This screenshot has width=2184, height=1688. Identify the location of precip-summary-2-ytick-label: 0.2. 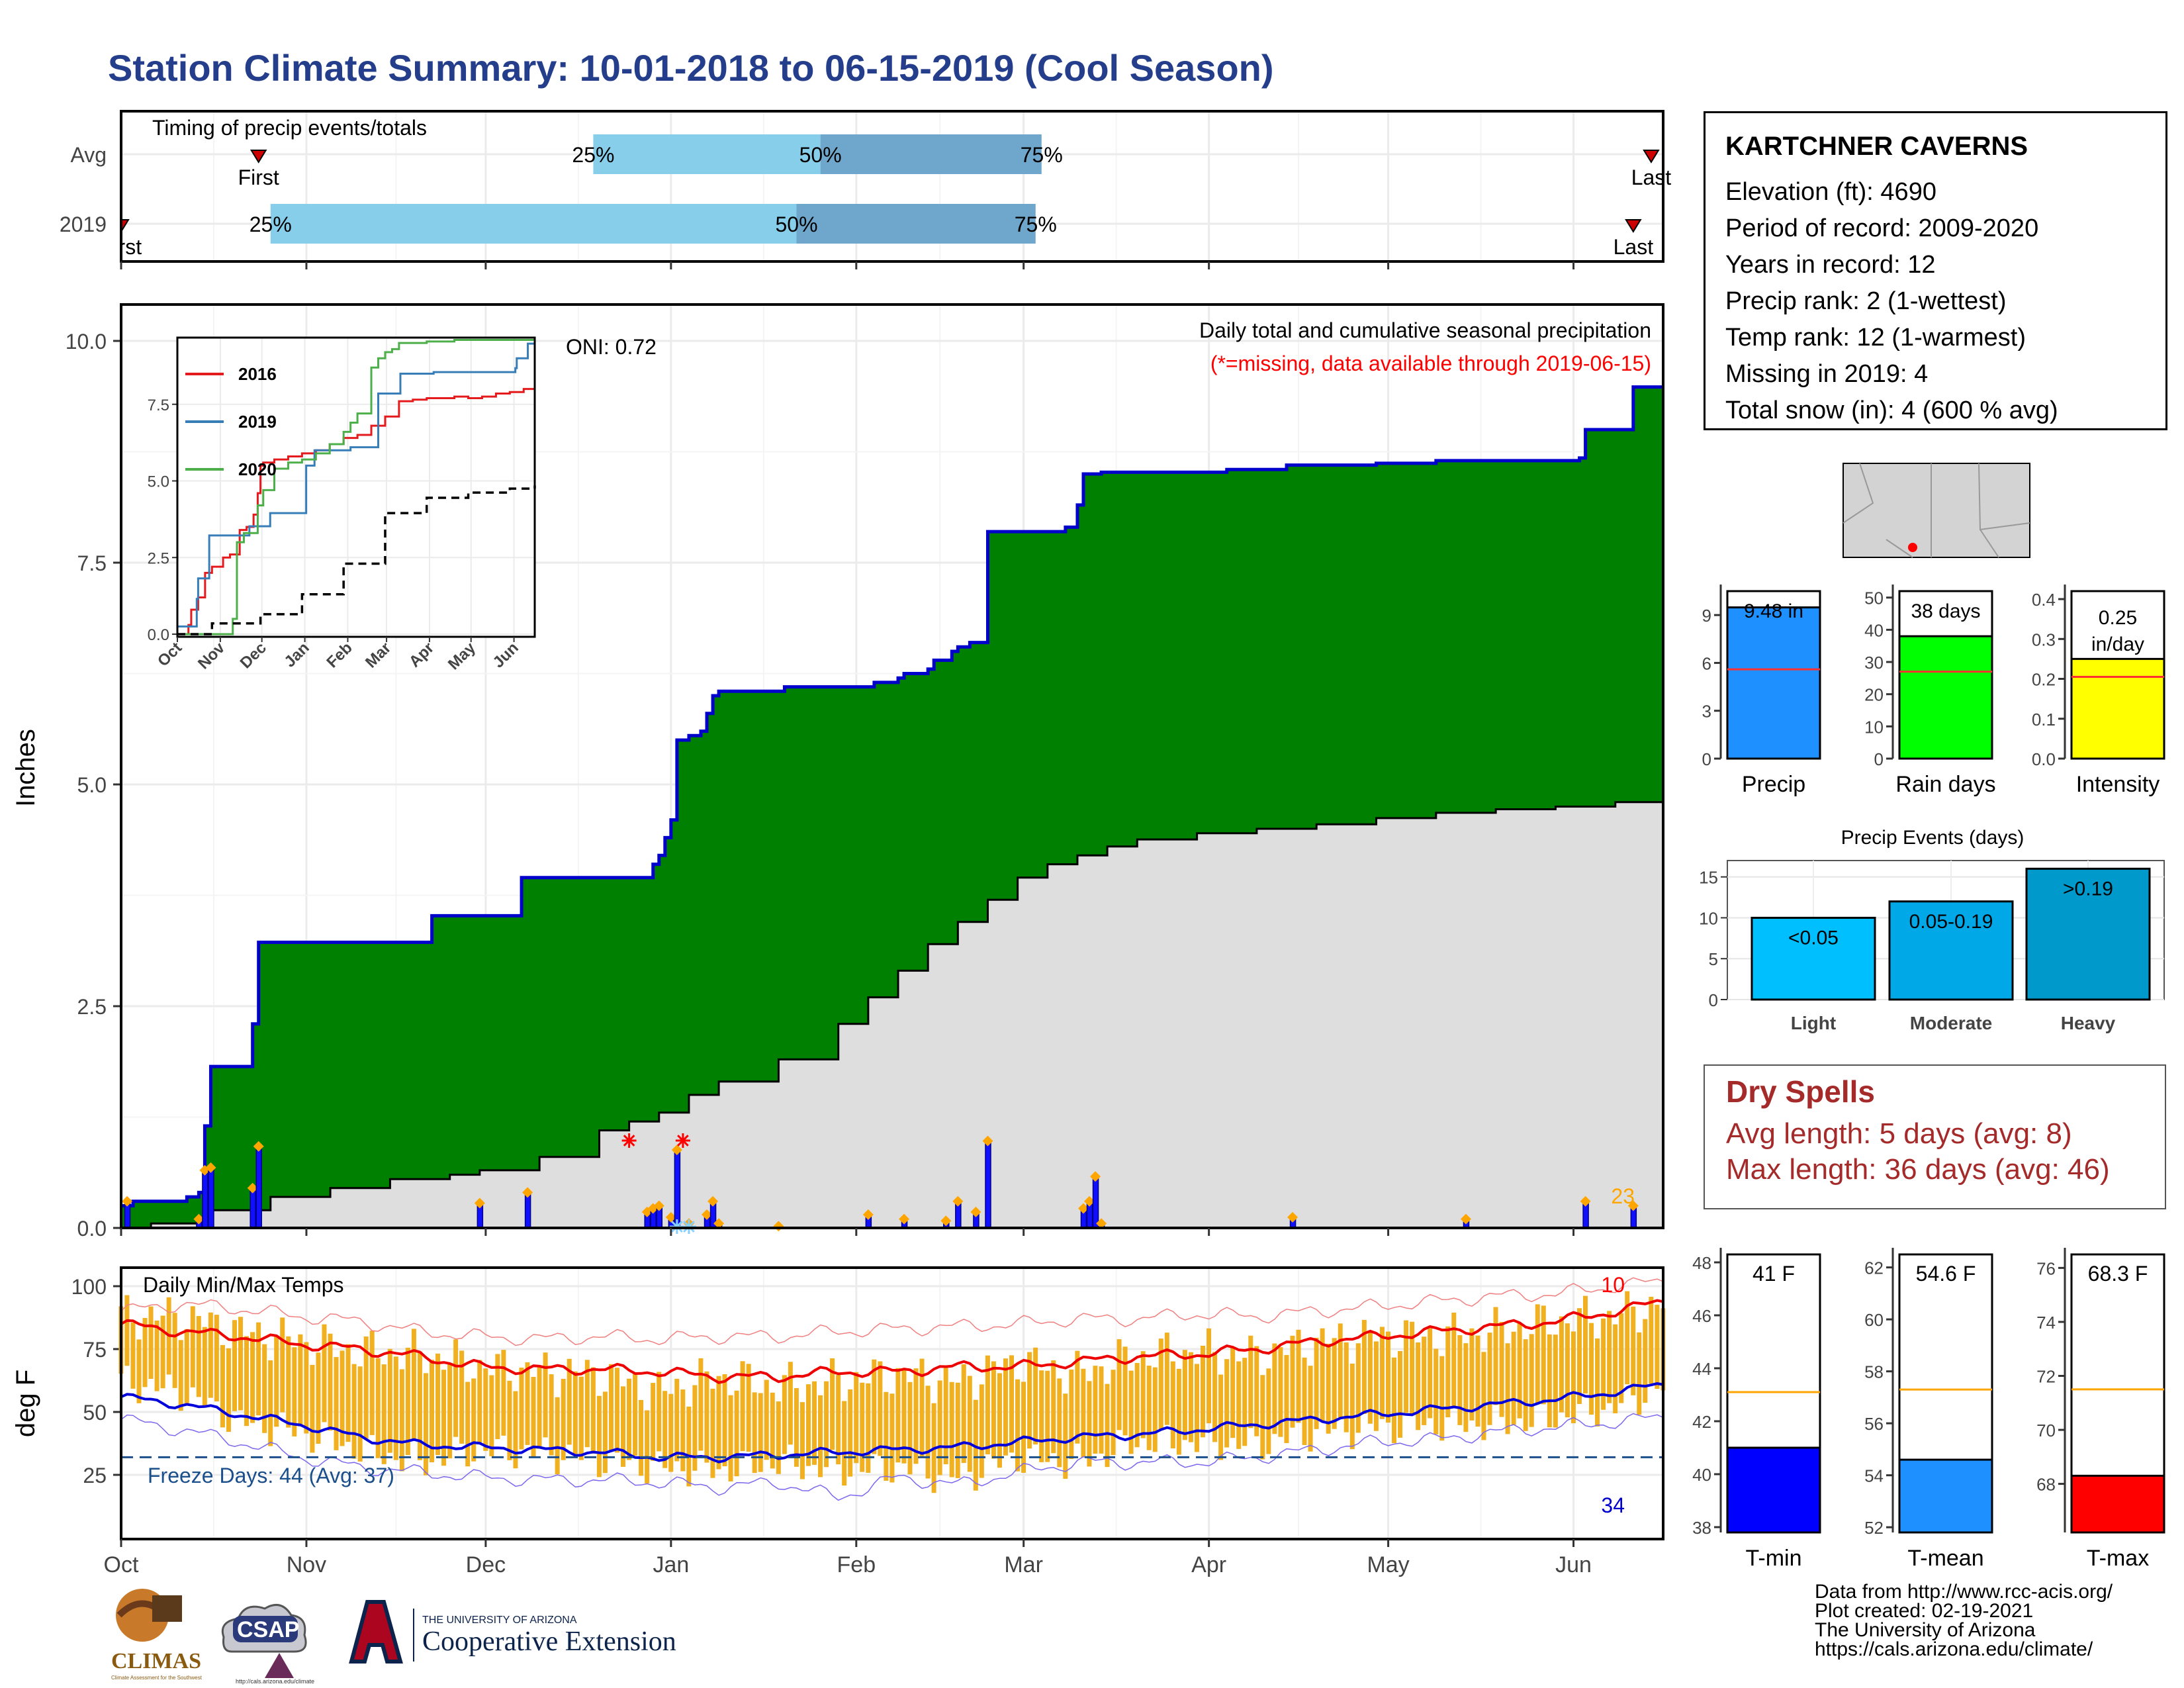
(2044, 680).